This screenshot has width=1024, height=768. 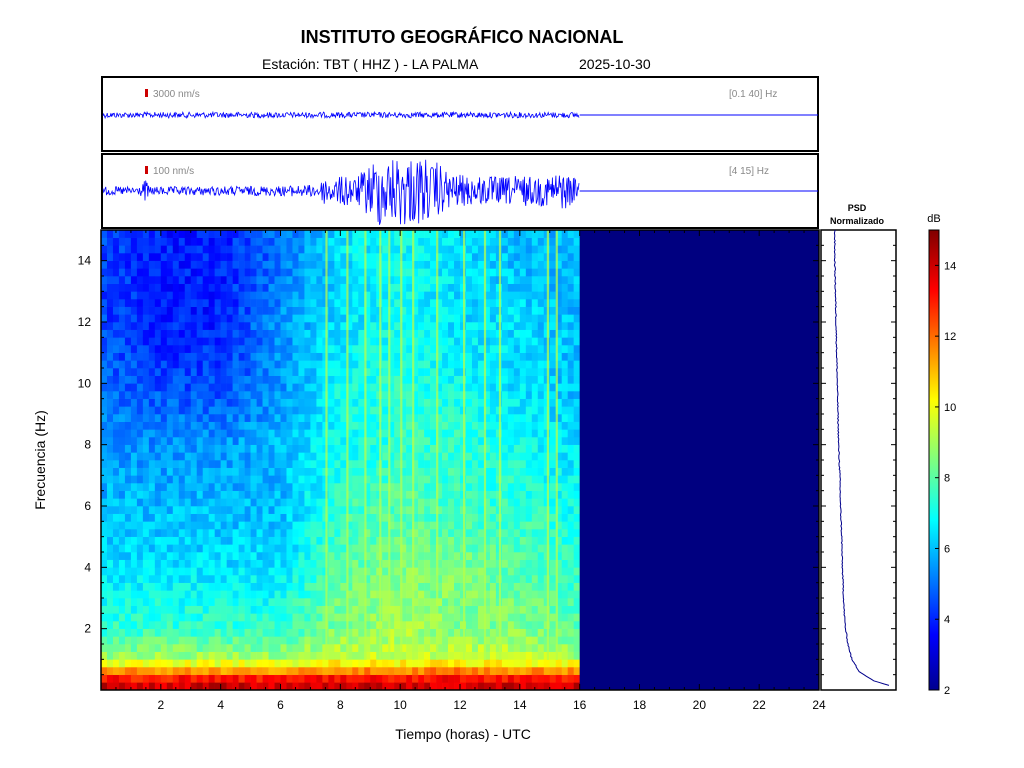 I want to click on scale-bar-filtered, so click(x=146, y=170).